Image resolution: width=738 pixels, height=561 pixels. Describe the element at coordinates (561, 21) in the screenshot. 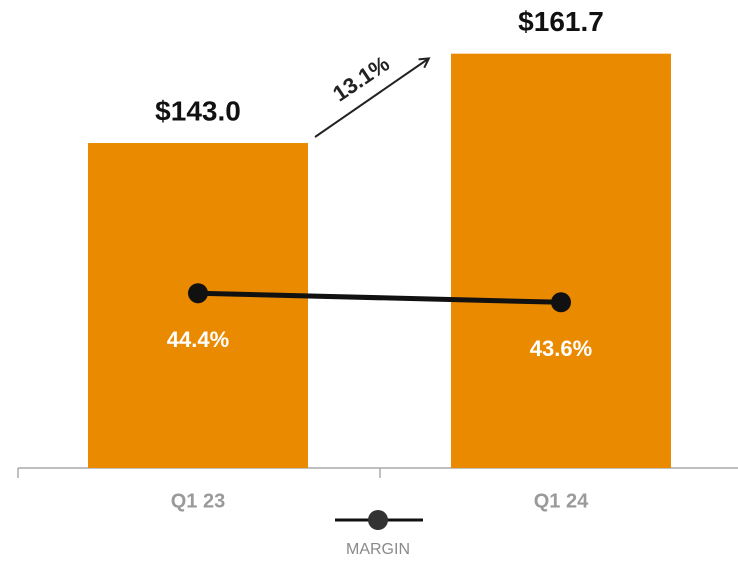

I see `bar-value-label: $161.7` at that location.